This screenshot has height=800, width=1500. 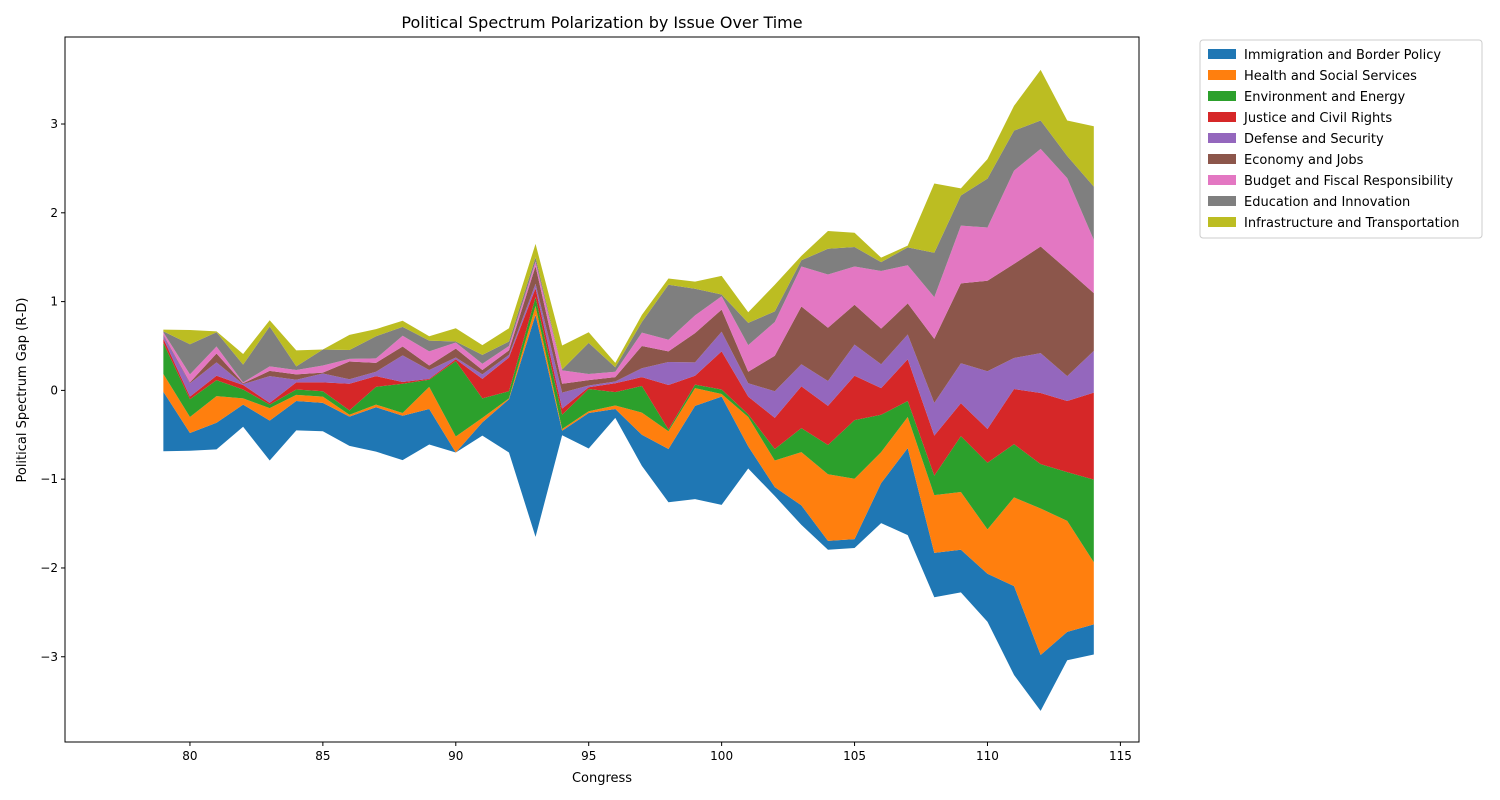 I want to click on y-tick-label: 1, so click(x=54, y=302).